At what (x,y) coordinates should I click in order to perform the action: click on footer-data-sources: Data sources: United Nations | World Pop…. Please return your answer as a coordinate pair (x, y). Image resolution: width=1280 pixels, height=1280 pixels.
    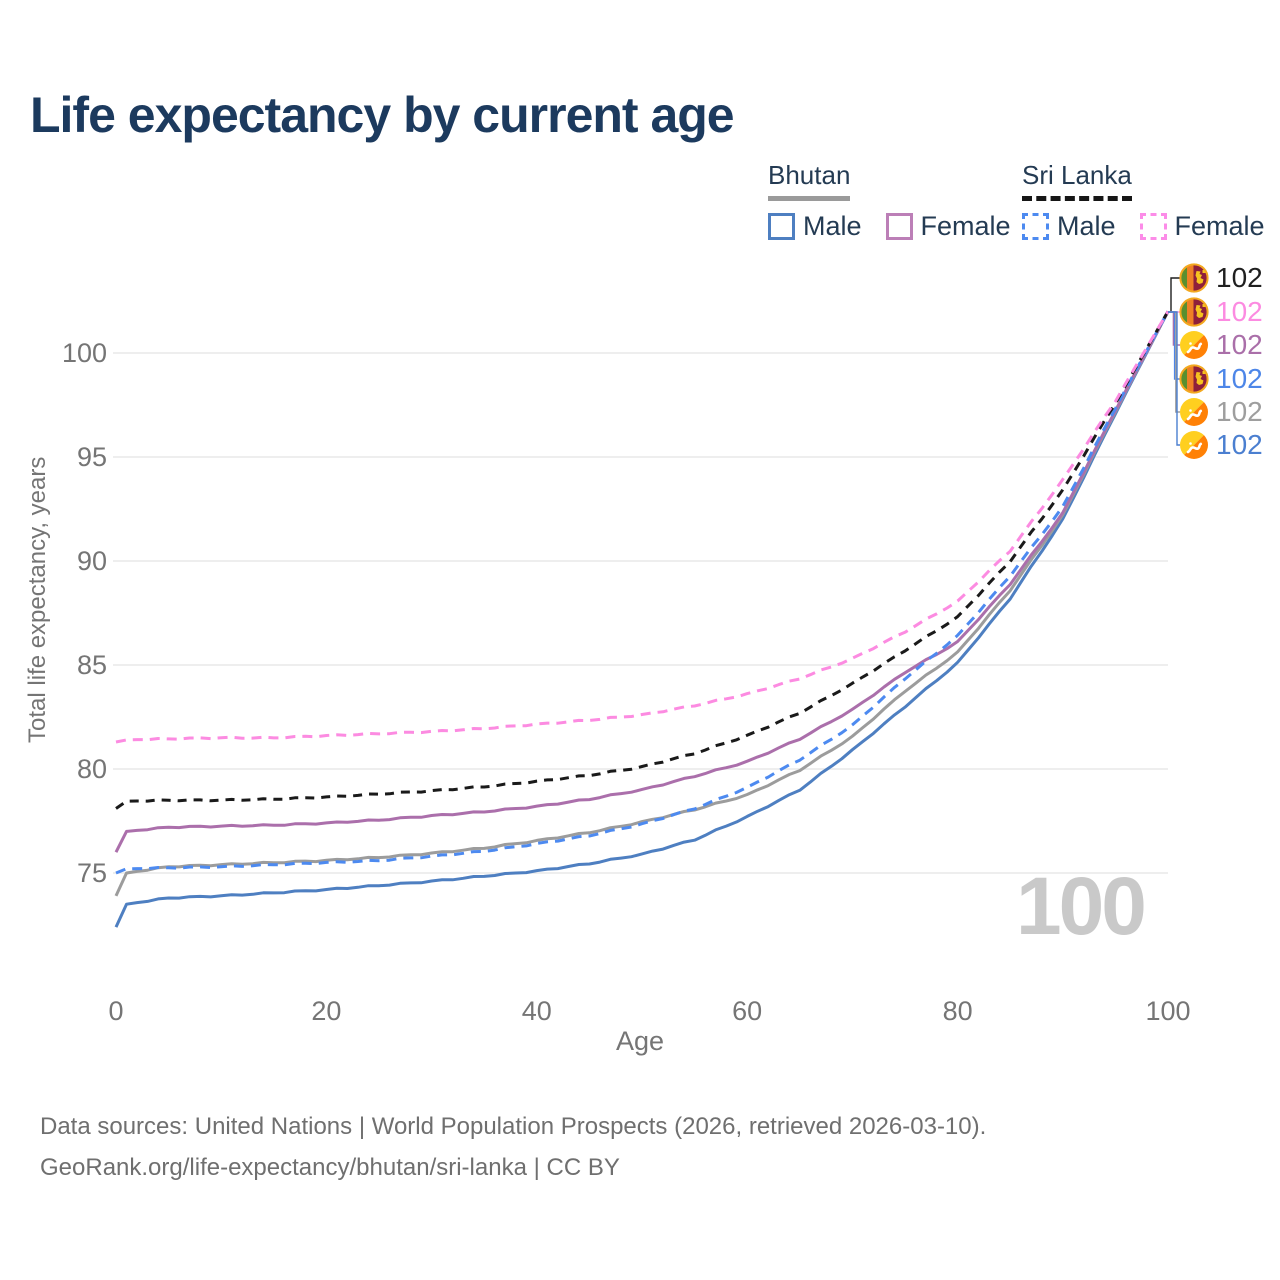
    Looking at the image, I should click on (513, 1126).